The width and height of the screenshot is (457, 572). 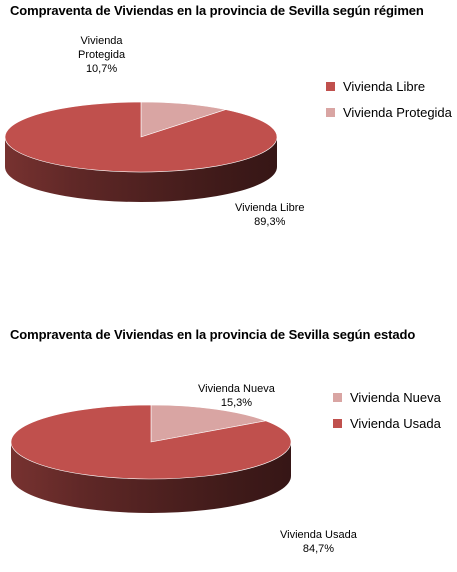 I want to click on pie-slice-vivienda-libre, so click(x=141, y=137).